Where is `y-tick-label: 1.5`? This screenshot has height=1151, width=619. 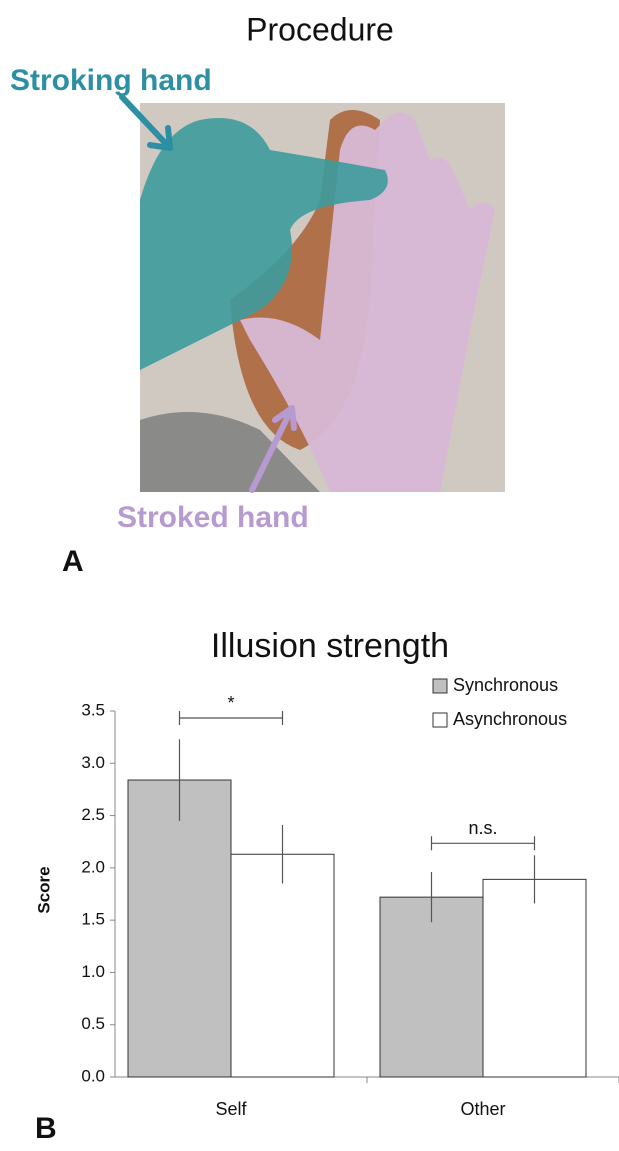 y-tick-label: 1.5 is located at coordinates (93, 919).